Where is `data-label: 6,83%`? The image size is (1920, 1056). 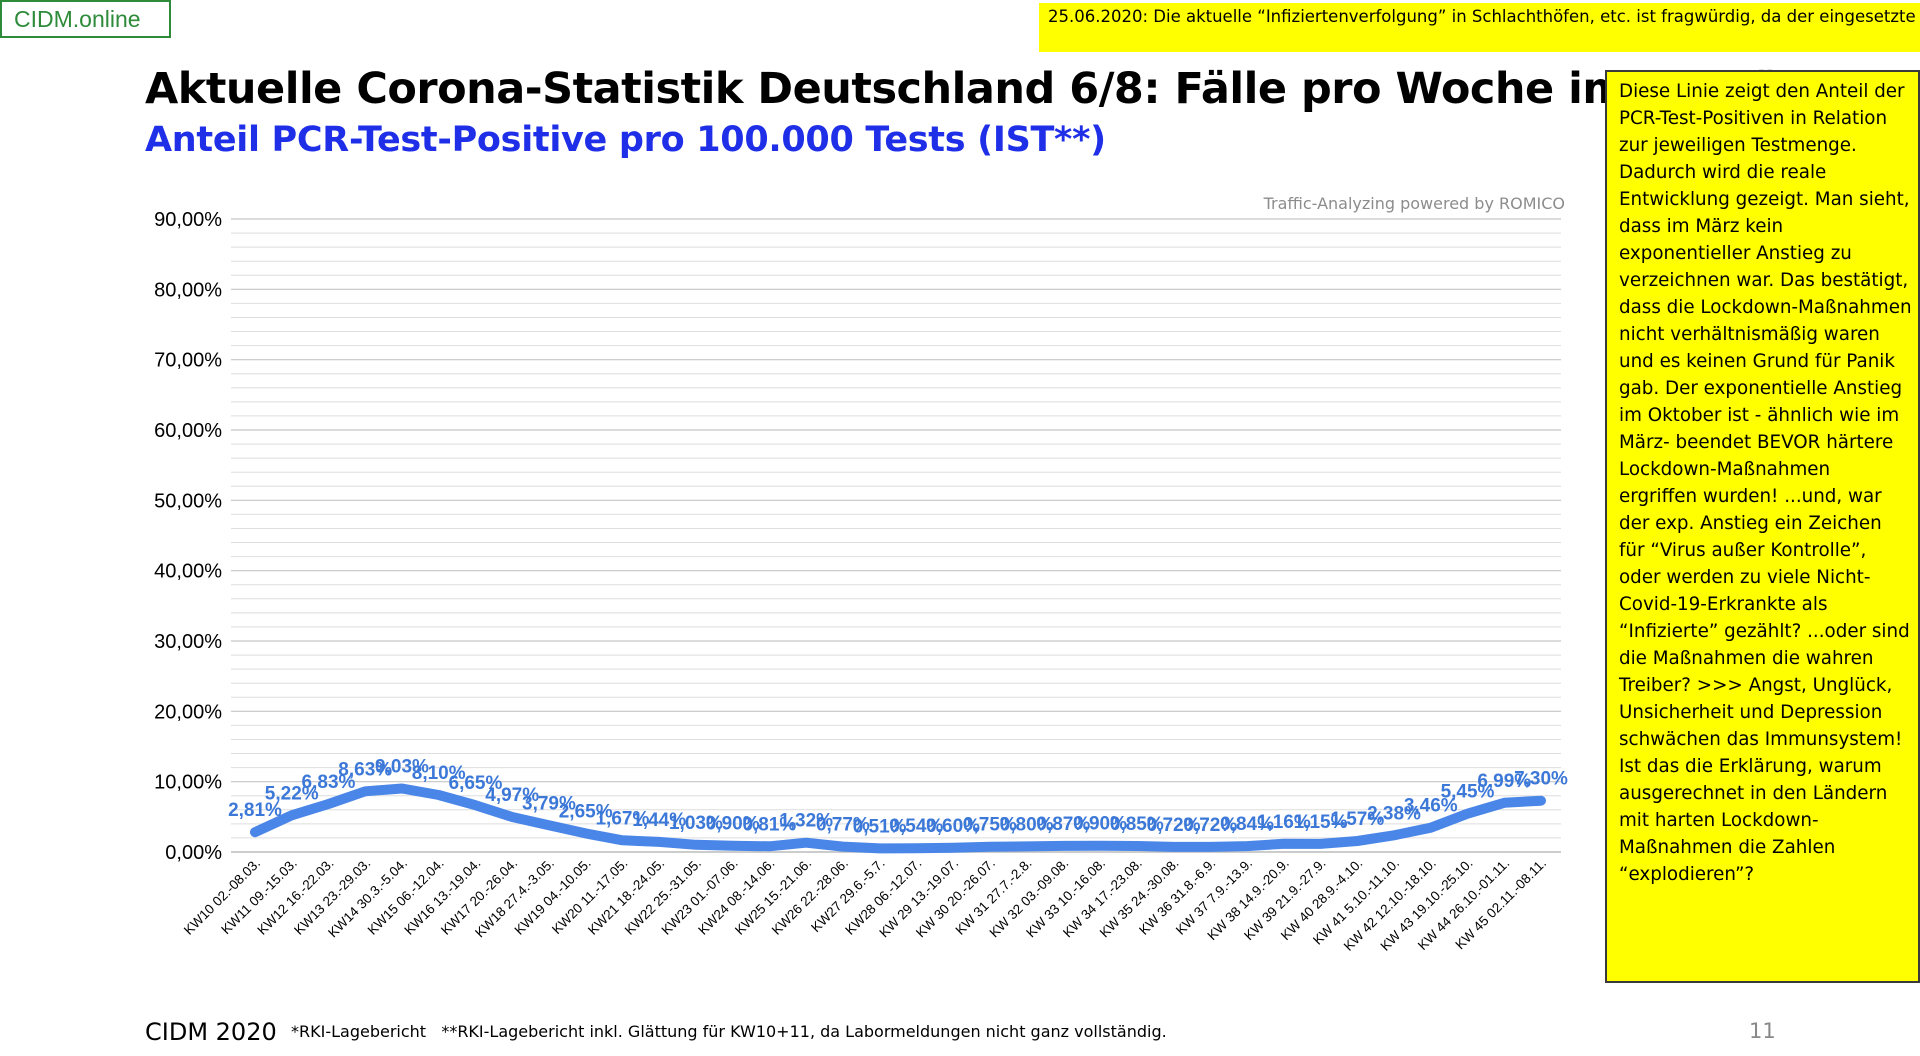
data-label: 6,83% is located at coordinates (329, 782).